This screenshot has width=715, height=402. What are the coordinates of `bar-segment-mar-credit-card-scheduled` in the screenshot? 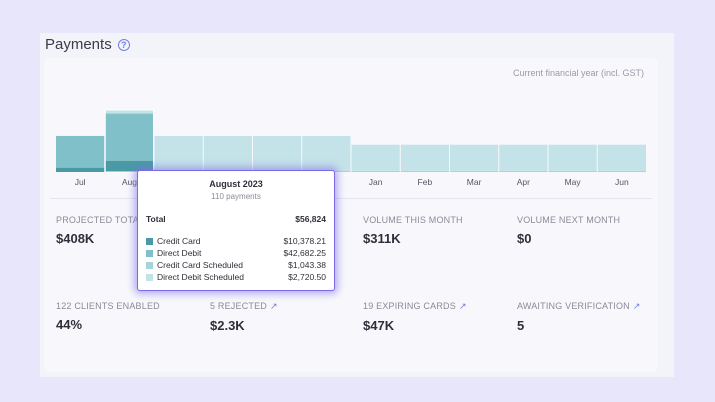 It's located at (474, 171).